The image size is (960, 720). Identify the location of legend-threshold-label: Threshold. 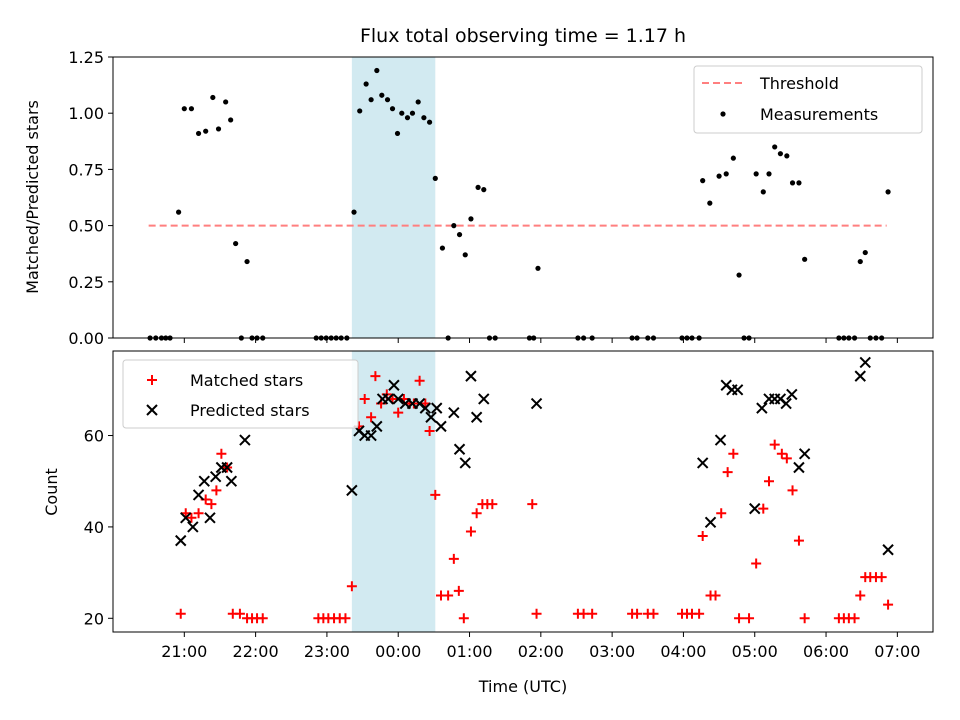
(799, 83).